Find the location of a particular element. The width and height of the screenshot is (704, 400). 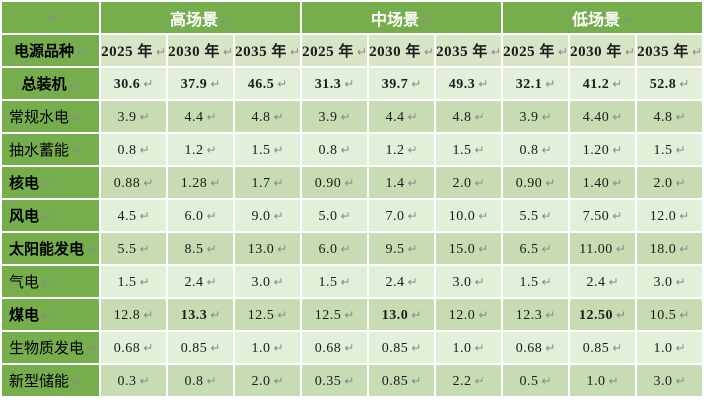

cell-value: 0.90 is located at coordinates (529, 183).